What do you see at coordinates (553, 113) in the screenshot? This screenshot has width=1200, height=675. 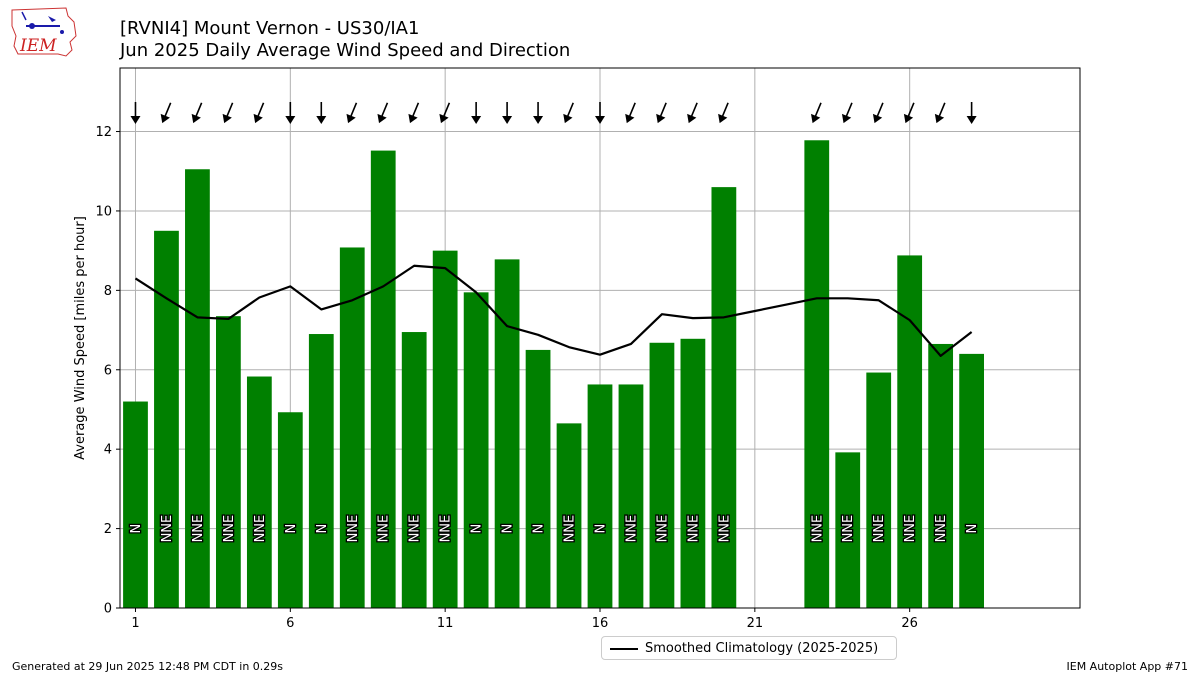 I see `wind-arrow-layer` at bounding box center [553, 113].